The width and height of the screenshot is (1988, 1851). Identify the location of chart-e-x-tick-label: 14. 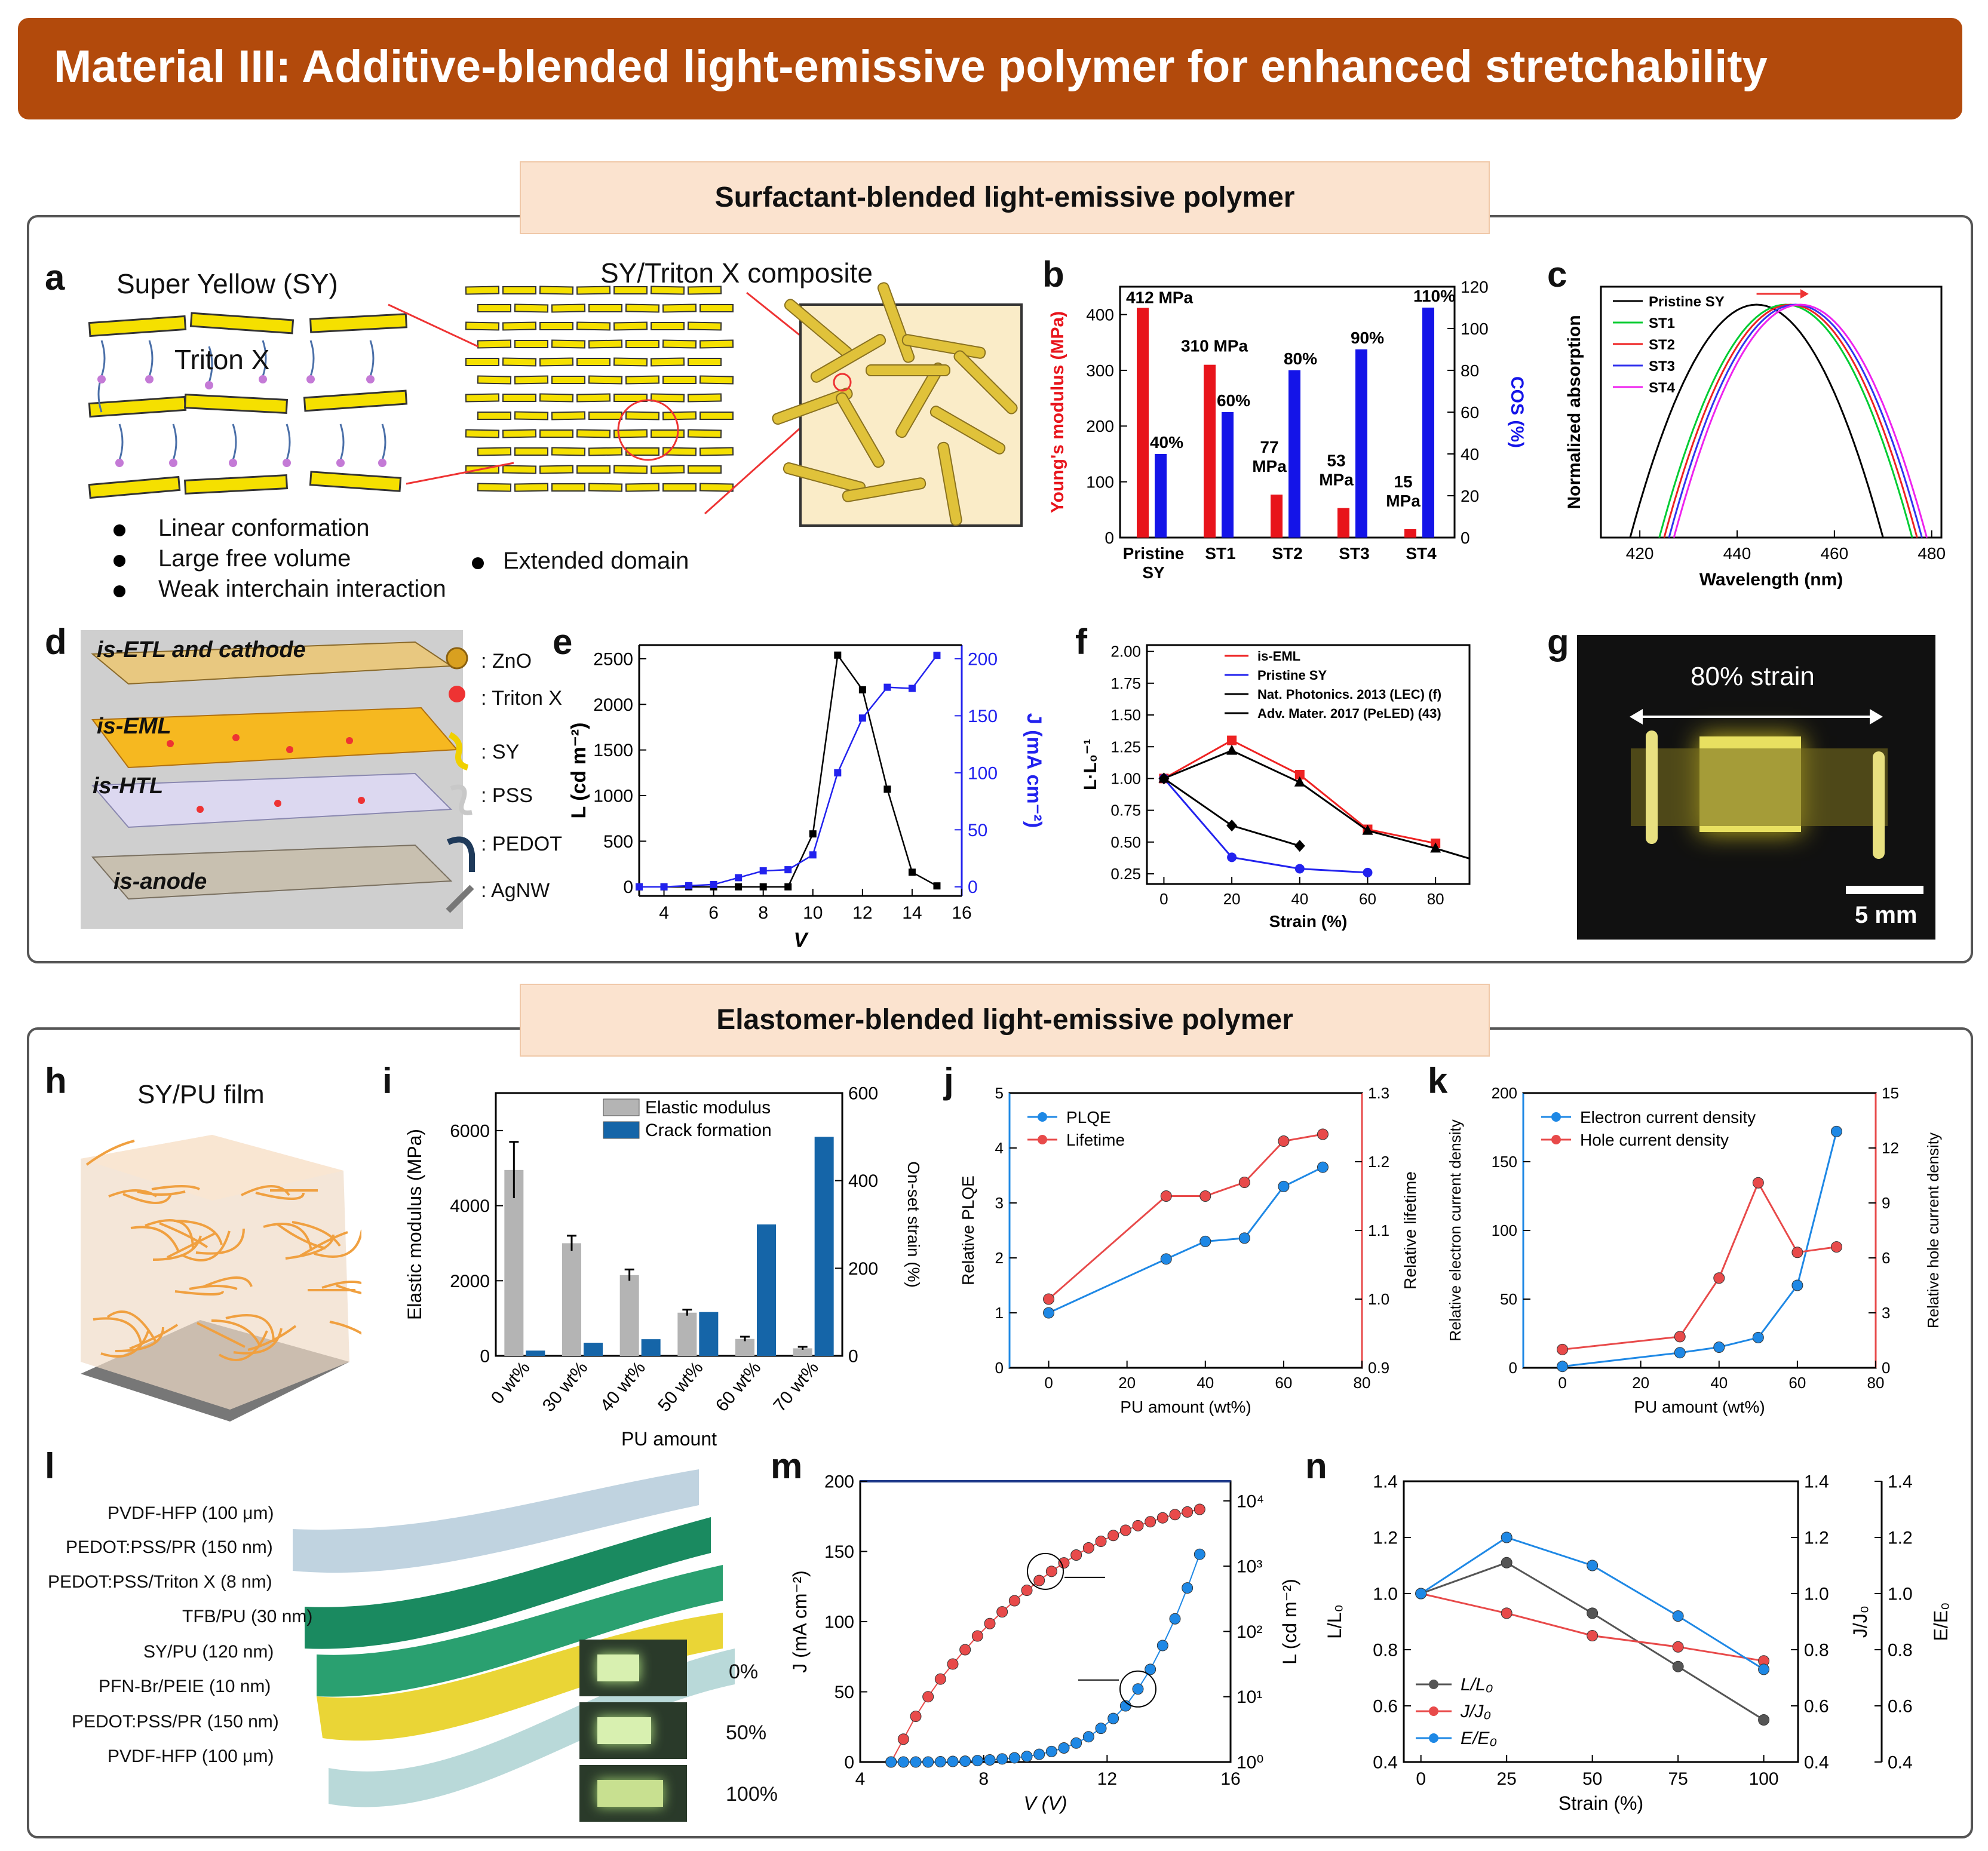
(912, 913).